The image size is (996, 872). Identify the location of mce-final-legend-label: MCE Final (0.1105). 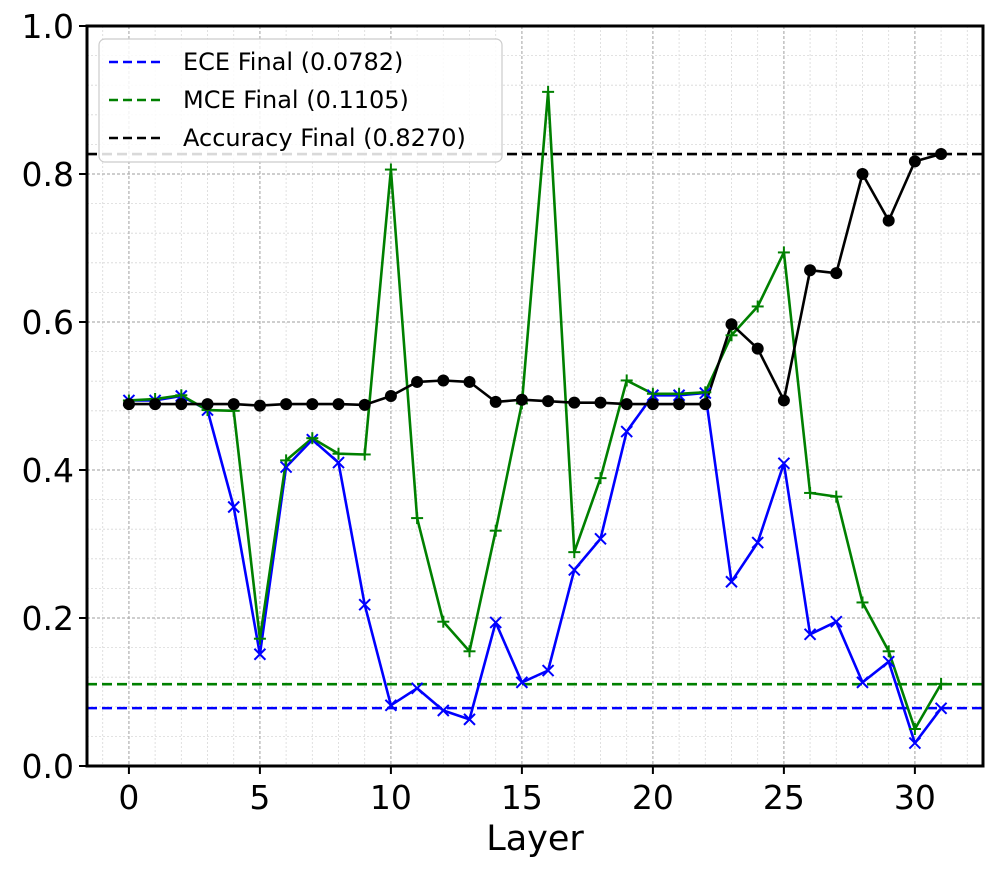
(296, 100).